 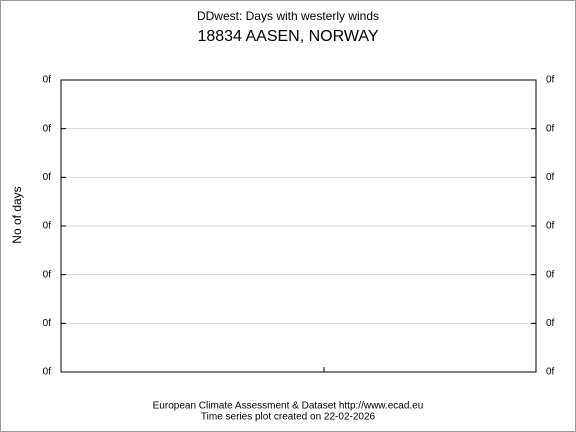 What do you see at coordinates (288, 417) in the screenshot?
I see `footer: Time series plot created on 22-02-2026` at bounding box center [288, 417].